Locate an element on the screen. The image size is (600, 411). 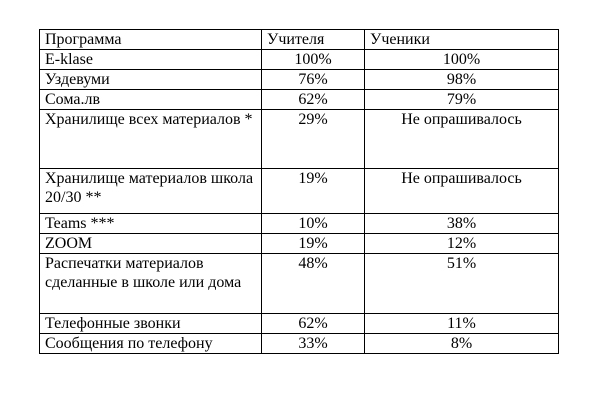
students-cell: 100% is located at coordinates (461, 59).